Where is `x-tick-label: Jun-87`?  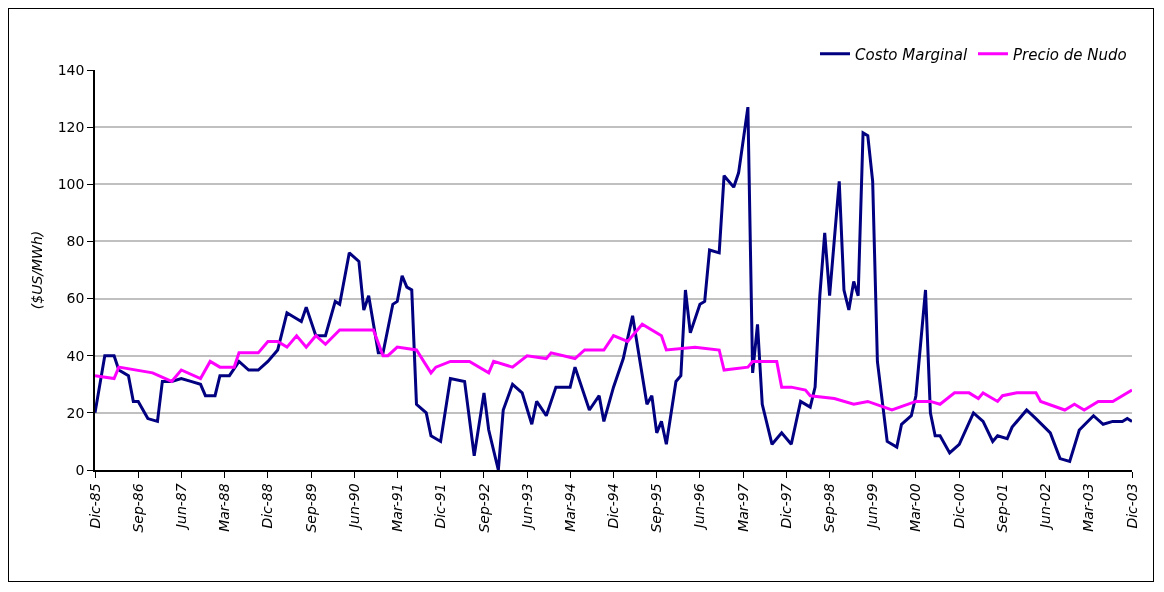 x-tick-label: Jun-87 is located at coordinates (180, 507).